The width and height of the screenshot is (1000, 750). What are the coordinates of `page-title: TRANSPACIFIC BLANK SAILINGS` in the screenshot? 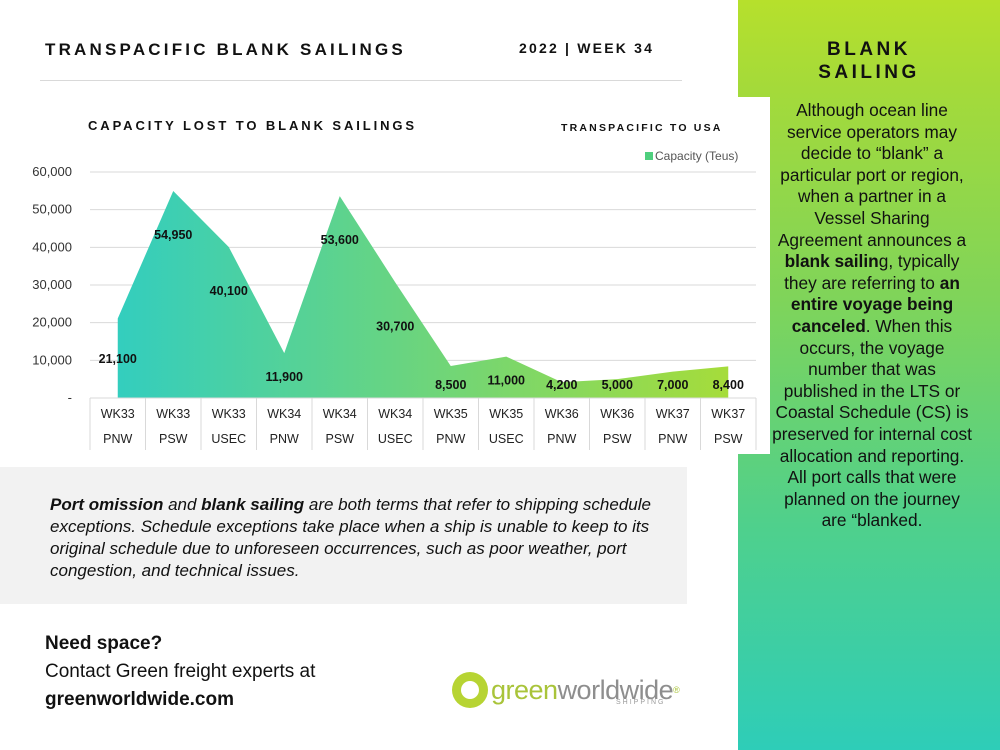 It's located at (225, 49).